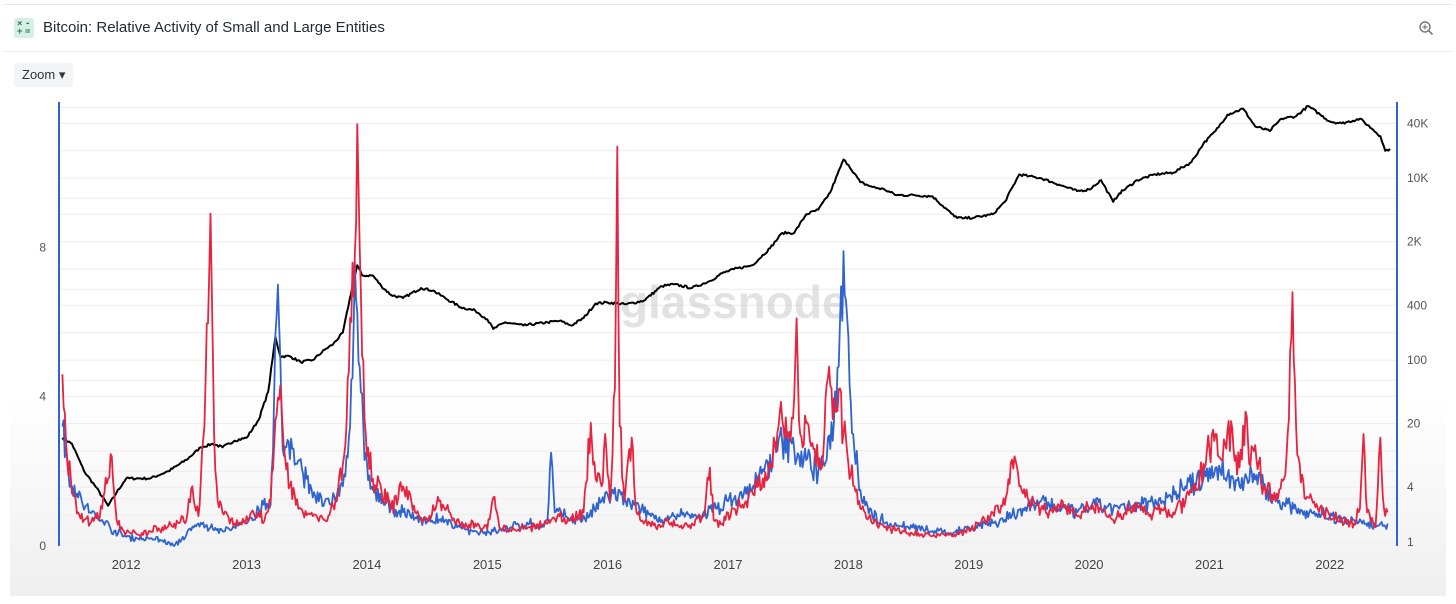 Image resolution: width=1456 pixels, height=604 pixels. Describe the element at coordinates (366, 564) in the screenshot. I see `x-tick-label: 2014` at that location.